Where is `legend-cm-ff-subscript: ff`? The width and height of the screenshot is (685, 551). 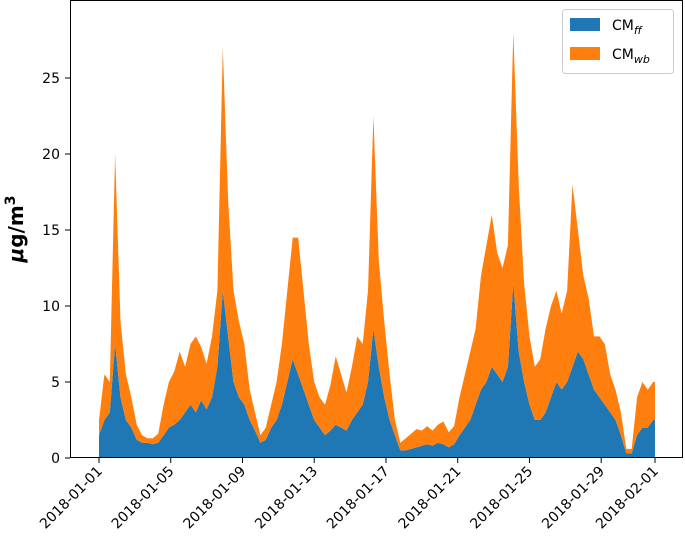 legend-cm-ff-subscript: ff is located at coordinates (638, 30).